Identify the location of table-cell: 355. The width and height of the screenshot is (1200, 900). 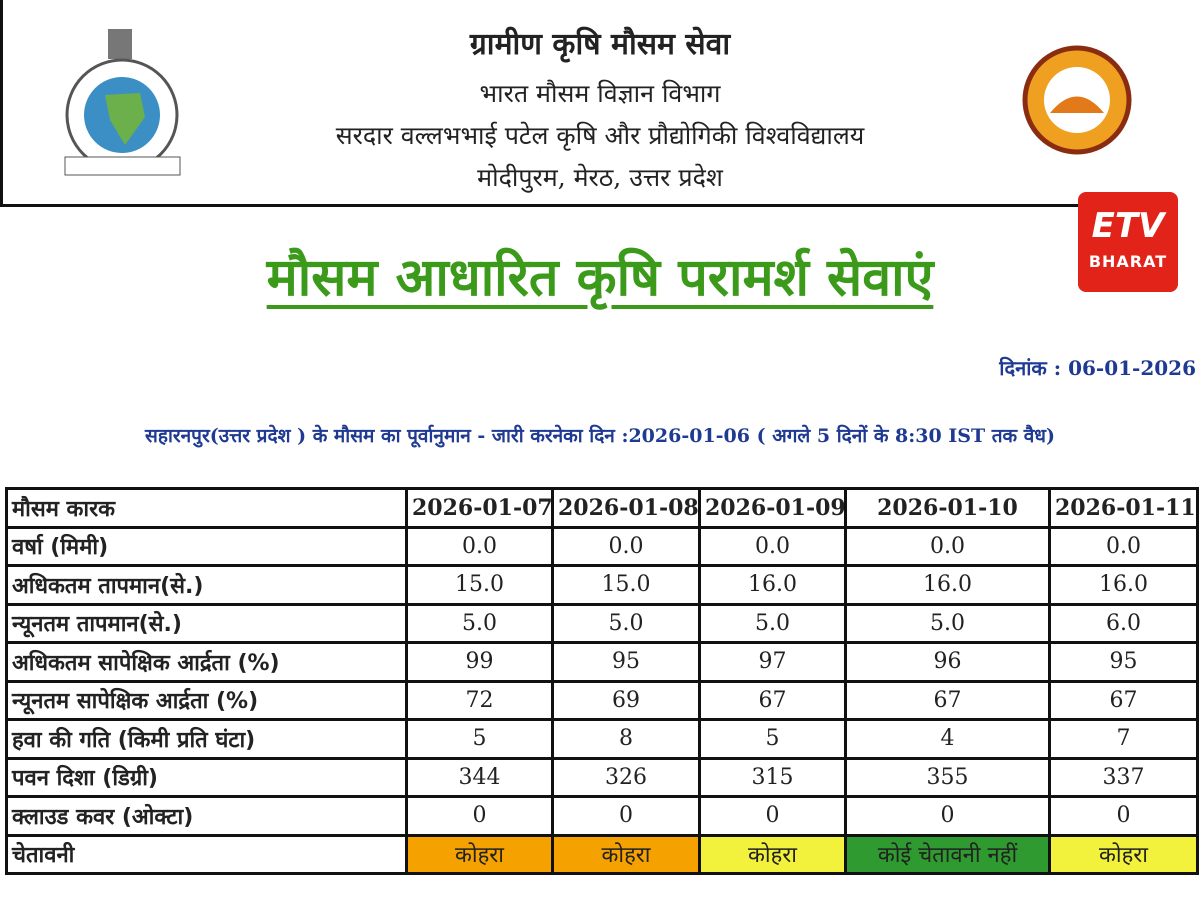
(947, 777).